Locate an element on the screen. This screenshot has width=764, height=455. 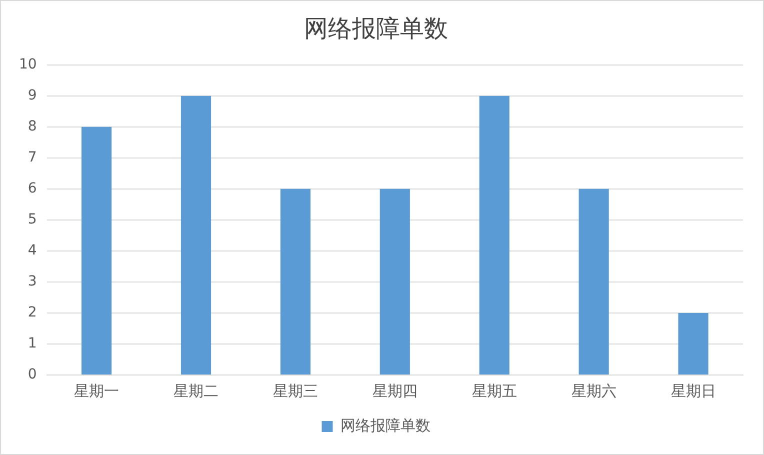
legend-label: 网络报障单数 is located at coordinates (385, 425).